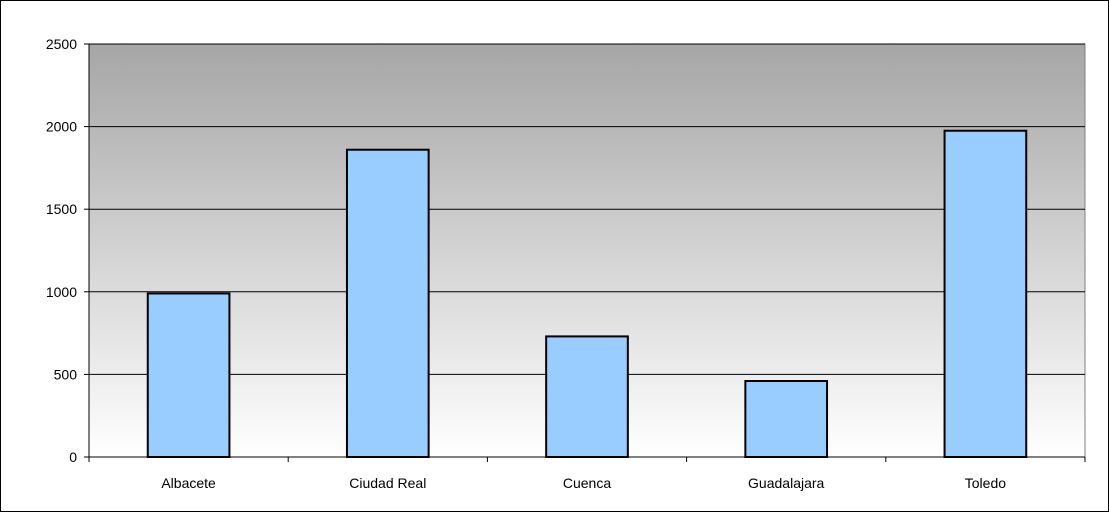 The height and width of the screenshot is (513, 1109). Describe the element at coordinates (61, 127) in the screenshot. I see `y-tick-label: 2000` at that location.